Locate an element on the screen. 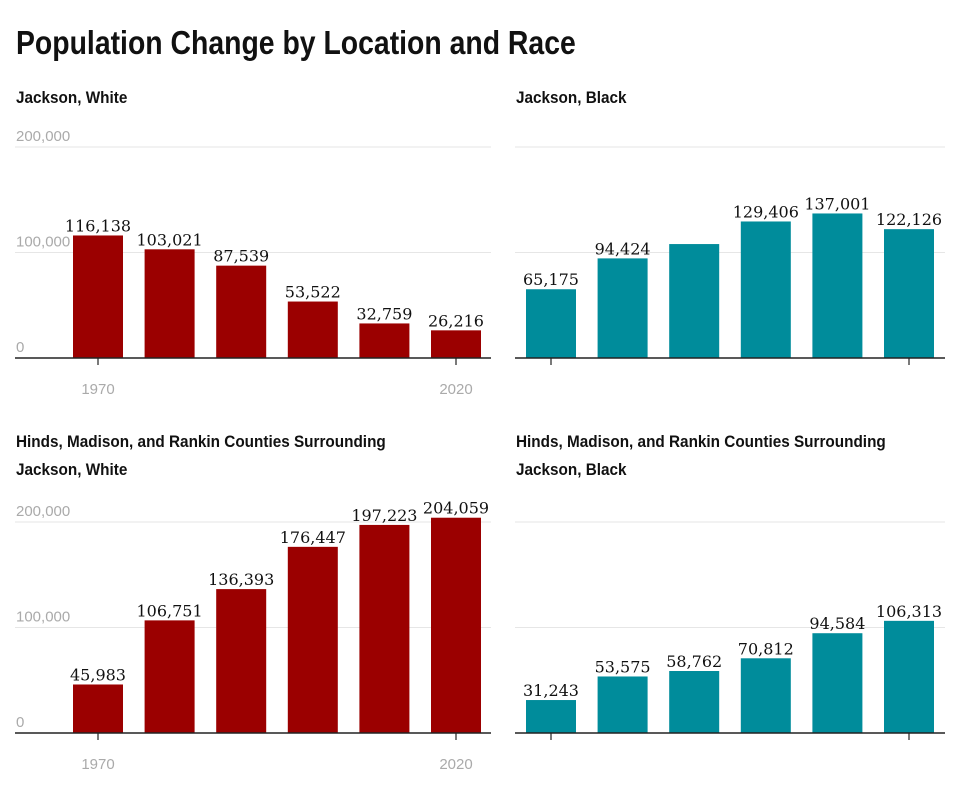 This screenshot has height=796, width=961. data-label: 32,759 is located at coordinates (384, 313).